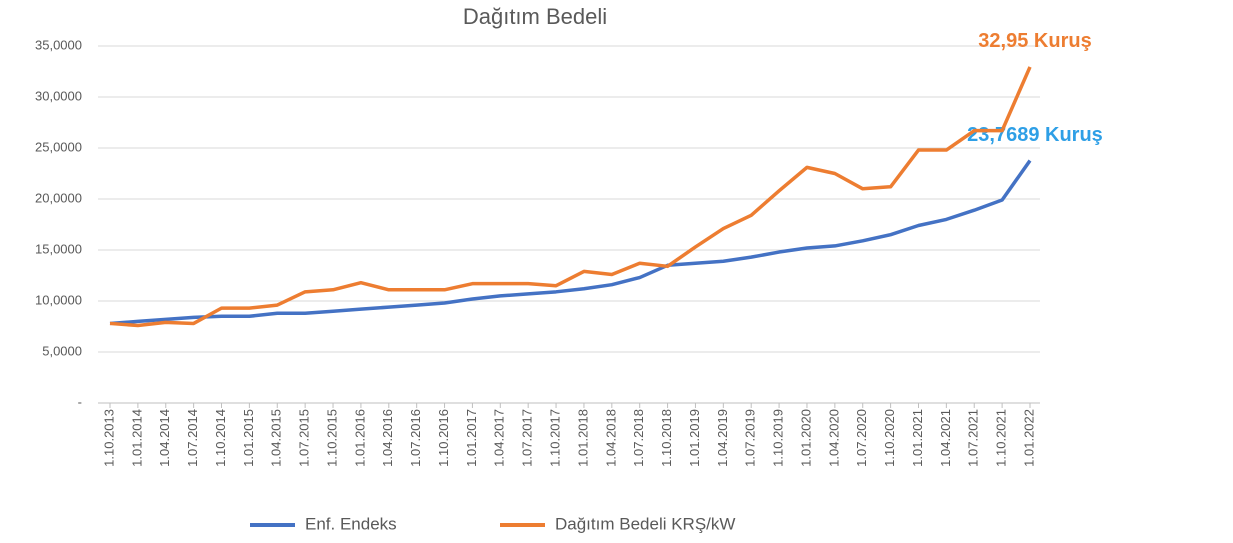  Describe the element at coordinates (351, 523) in the screenshot. I see `legend-label: Enf. Endeks` at that location.